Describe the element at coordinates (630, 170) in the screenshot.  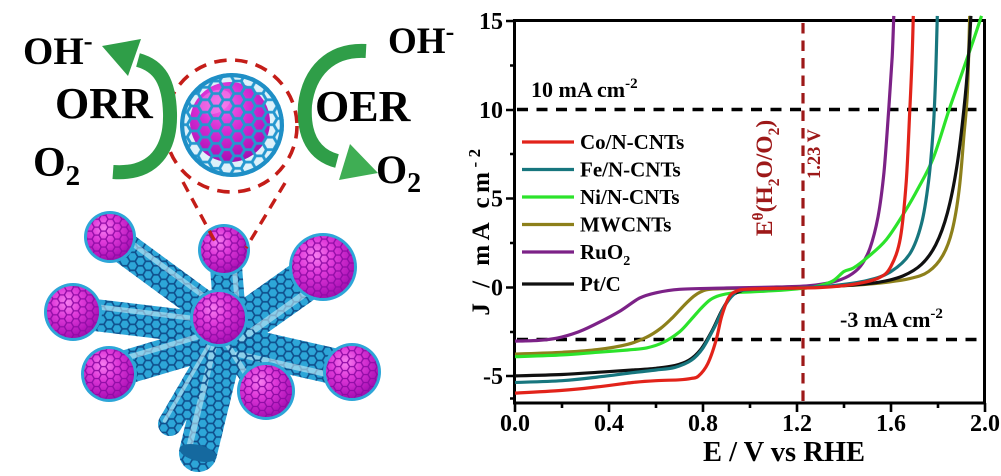
I see `svg-text: Fe/N-CNTs` at that location.